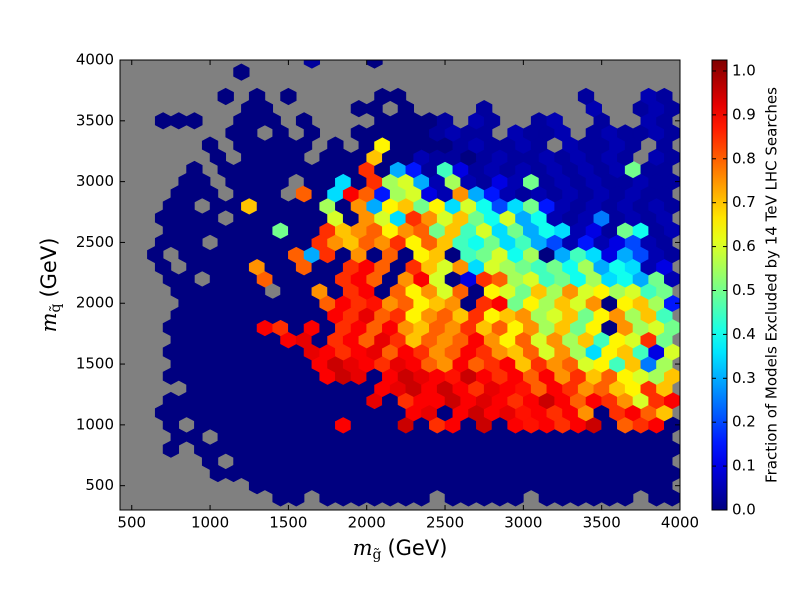 The image size is (800, 600). What do you see at coordinates (367, 523) in the screenshot?
I see `x-tick-label: 2000` at bounding box center [367, 523].